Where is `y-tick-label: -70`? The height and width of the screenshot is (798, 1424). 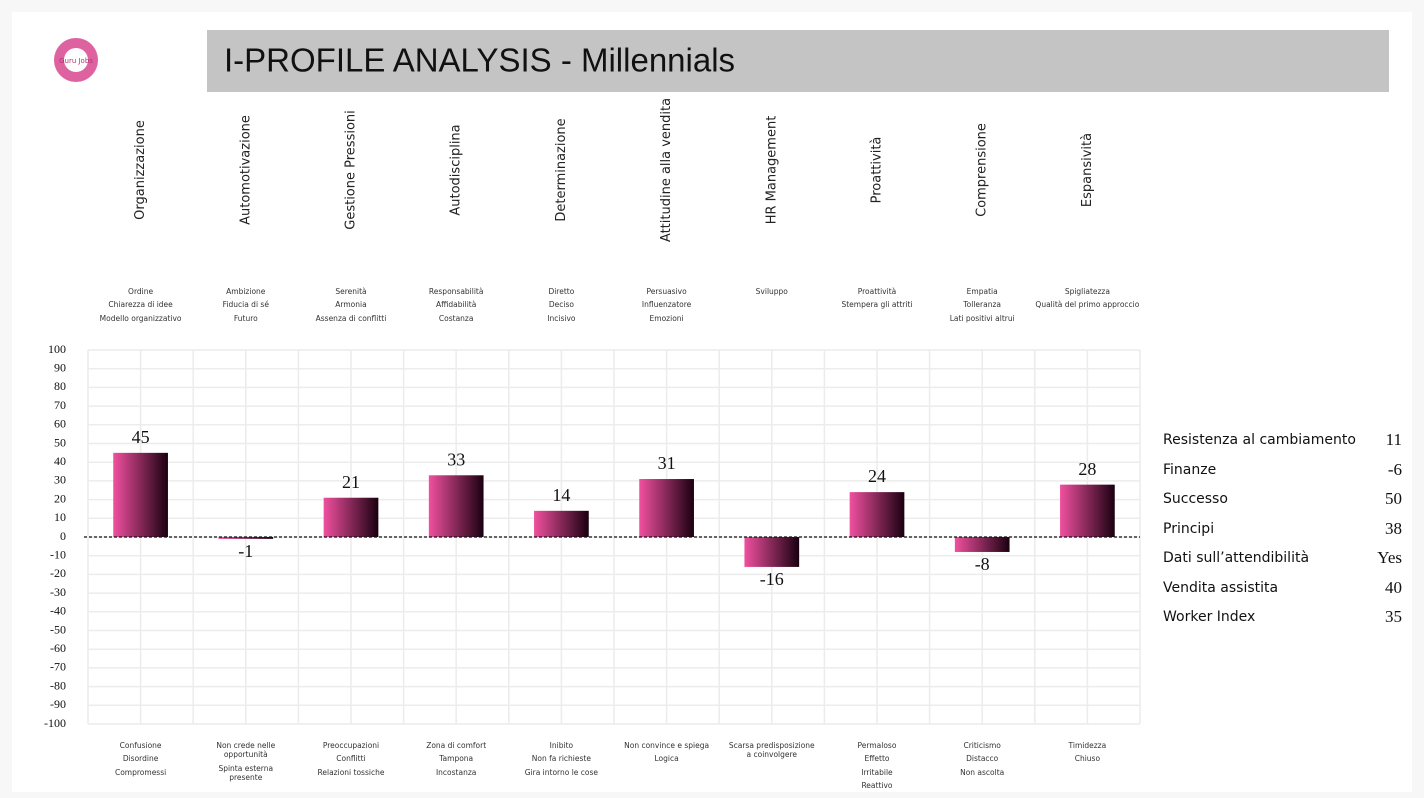 y-tick-label: -70 is located at coordinates (58, 667).